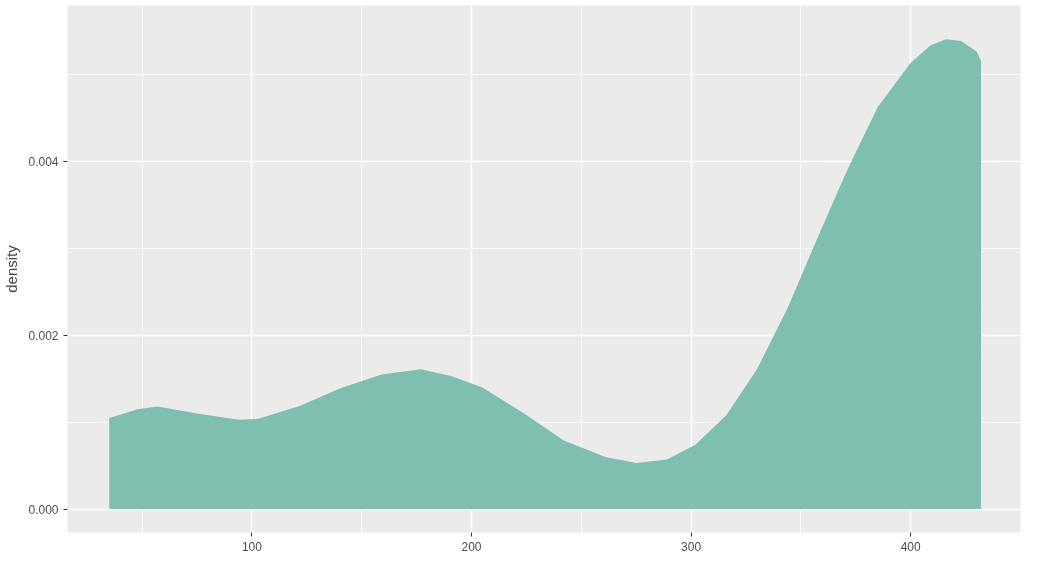 The image size is (1038, 570). Describe the element at coordinates (691, 546) in the screenshot. I see `x-tick-label: 300` at that location.